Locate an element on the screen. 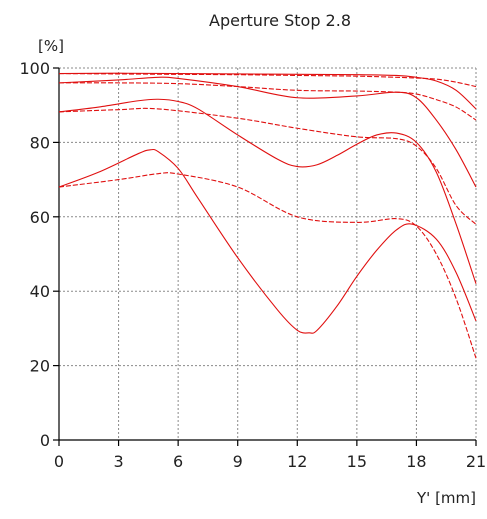  y-tick-label-100: 100 is located at coordinates (34, 68).